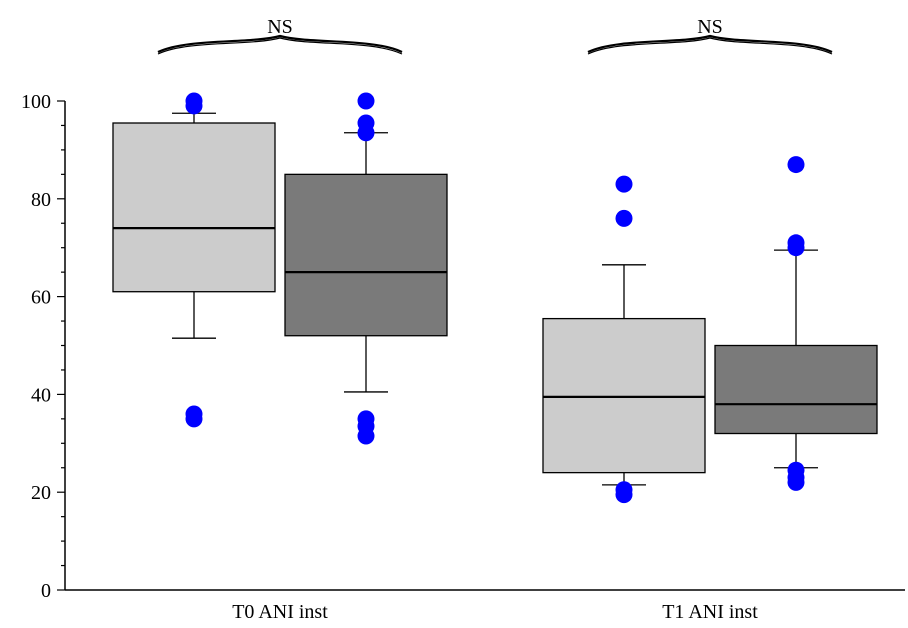 This screenshot has width=908, height=628. I want to click on y-tick-label: 40, so click(41, 395).